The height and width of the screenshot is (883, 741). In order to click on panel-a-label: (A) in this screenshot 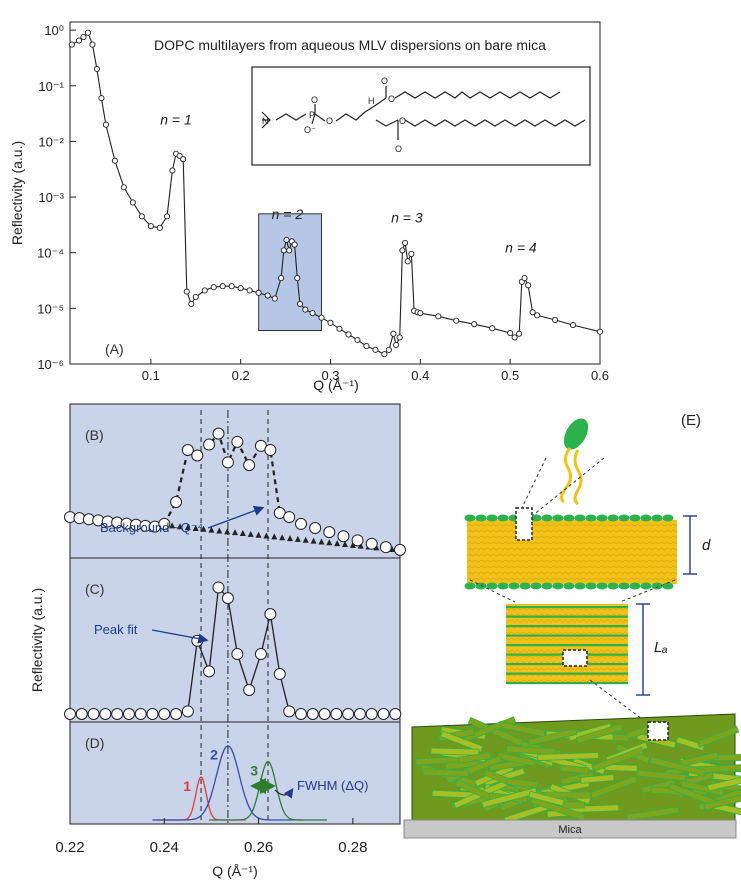, I will do `click(114, 349)`.